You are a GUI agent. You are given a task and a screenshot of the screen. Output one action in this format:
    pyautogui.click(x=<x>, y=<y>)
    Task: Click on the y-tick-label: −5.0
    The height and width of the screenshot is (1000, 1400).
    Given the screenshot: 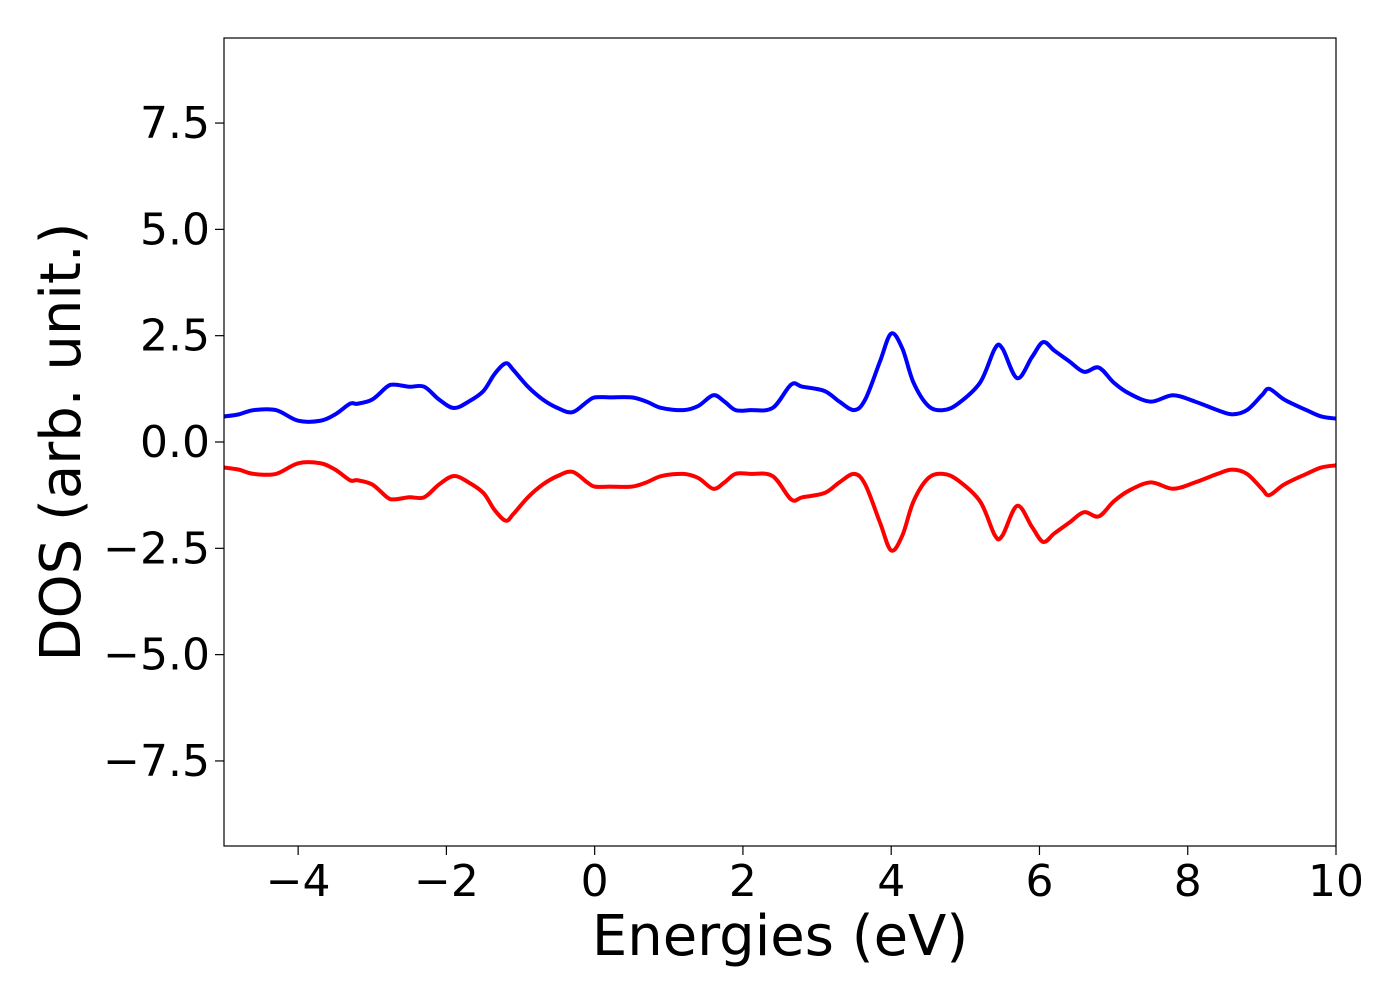 What is the action you would take?
    pyautogui.click(x=156, y=655)
    